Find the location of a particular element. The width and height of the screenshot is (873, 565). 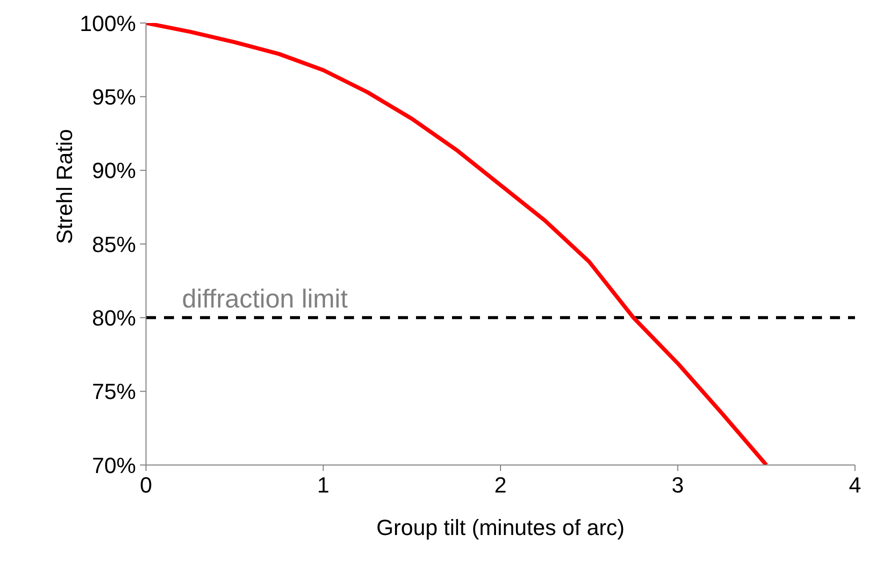

y-tick-label: 85% is located at coordinates (114, 244).